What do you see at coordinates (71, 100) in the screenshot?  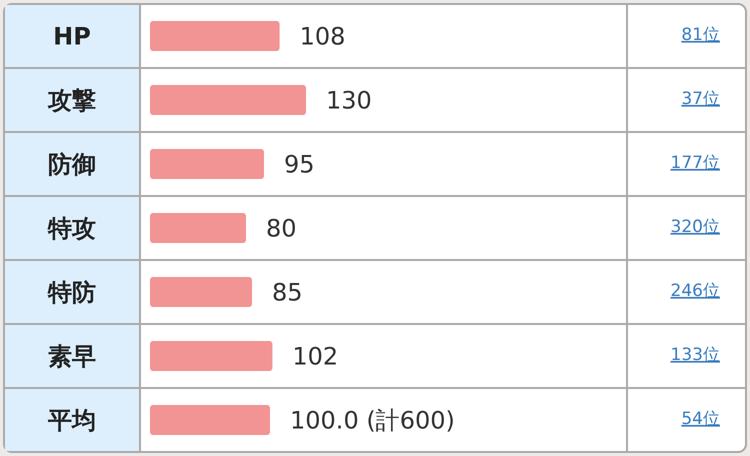 I see `y-tick-label: 攻撃` at bounding box center [71, 100].